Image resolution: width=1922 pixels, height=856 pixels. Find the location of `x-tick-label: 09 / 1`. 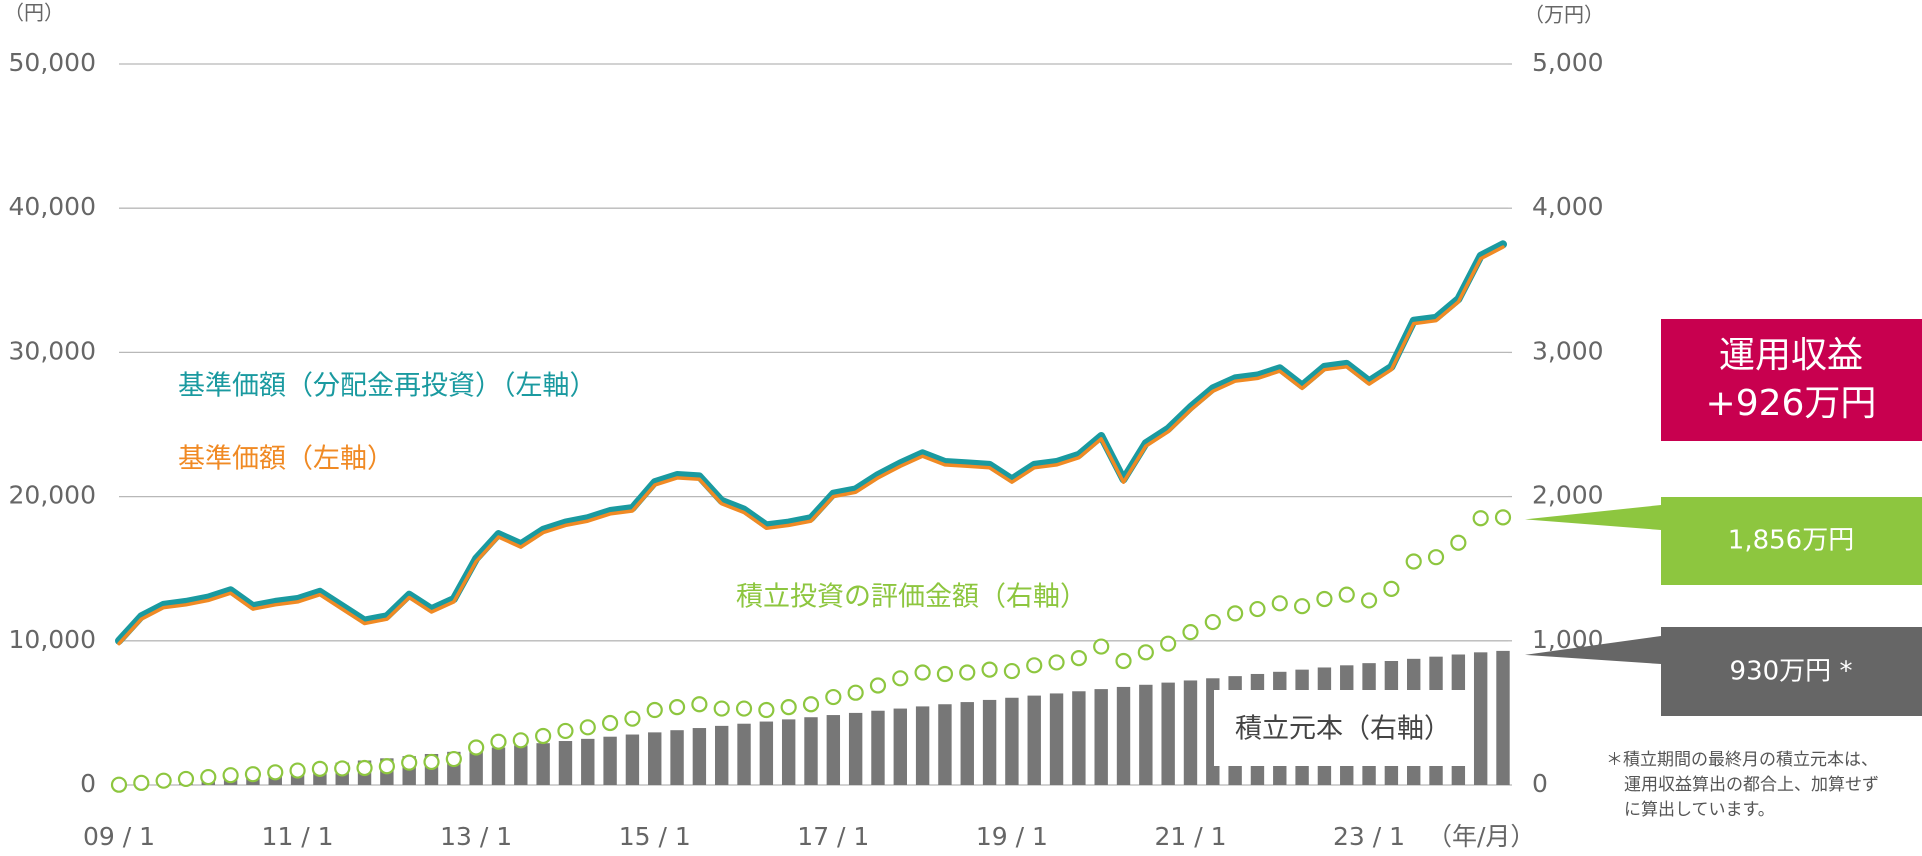

x-tick-label: 09 / 1 is located at coordinates (119, 836).